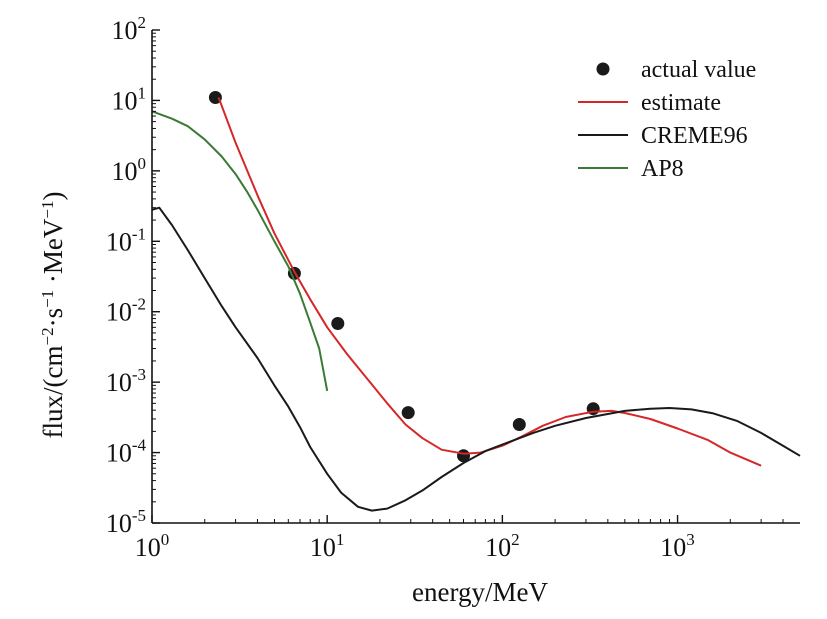  I want to click on y-tick-base-4: 10, so click(119, 312).